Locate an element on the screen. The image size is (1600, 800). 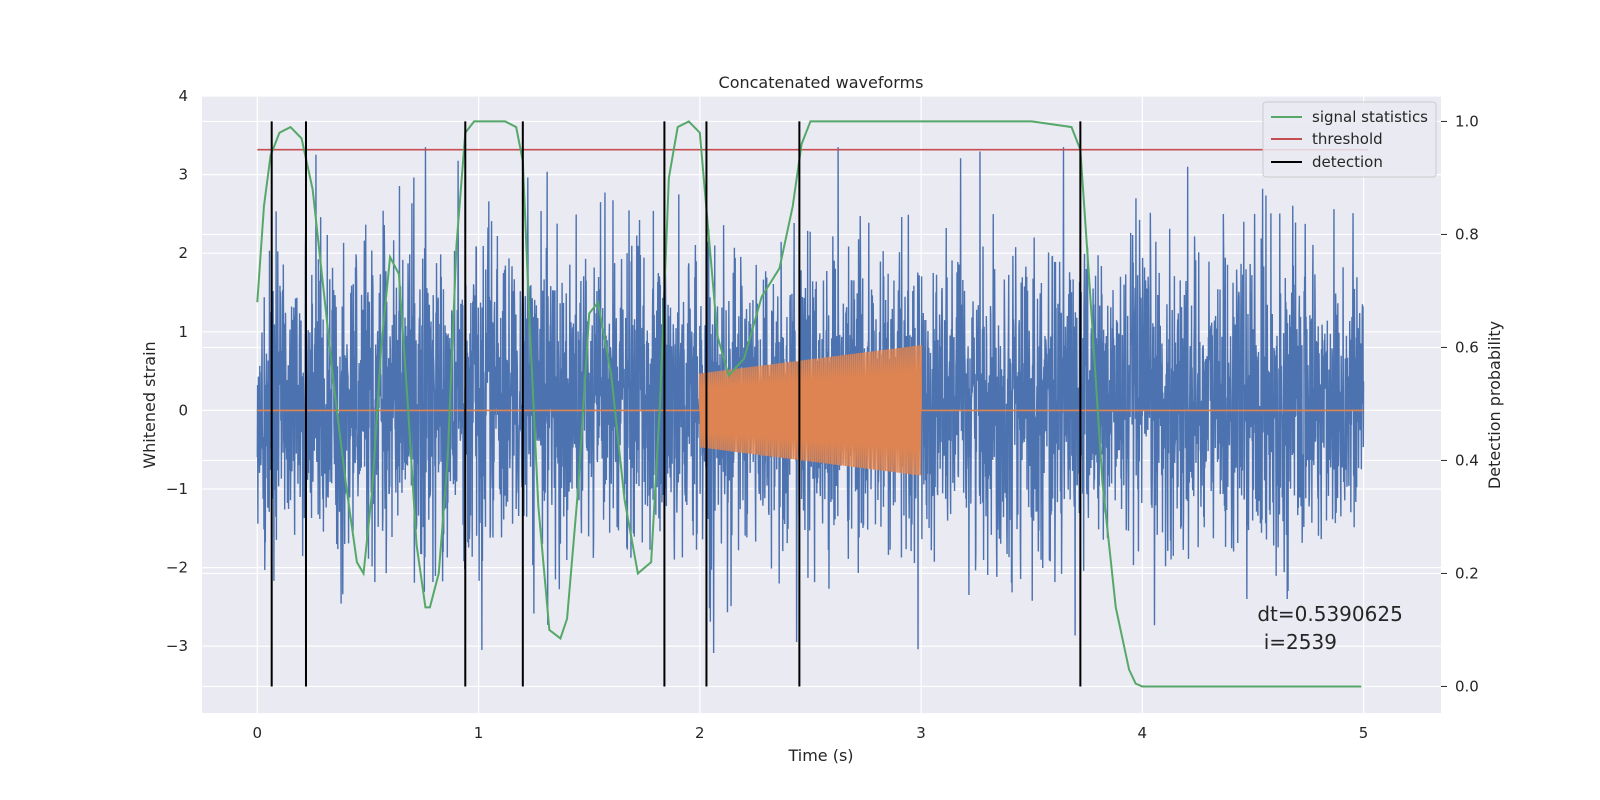
legend: signal statistics threshold detection is located at coordinates (1349, 139).